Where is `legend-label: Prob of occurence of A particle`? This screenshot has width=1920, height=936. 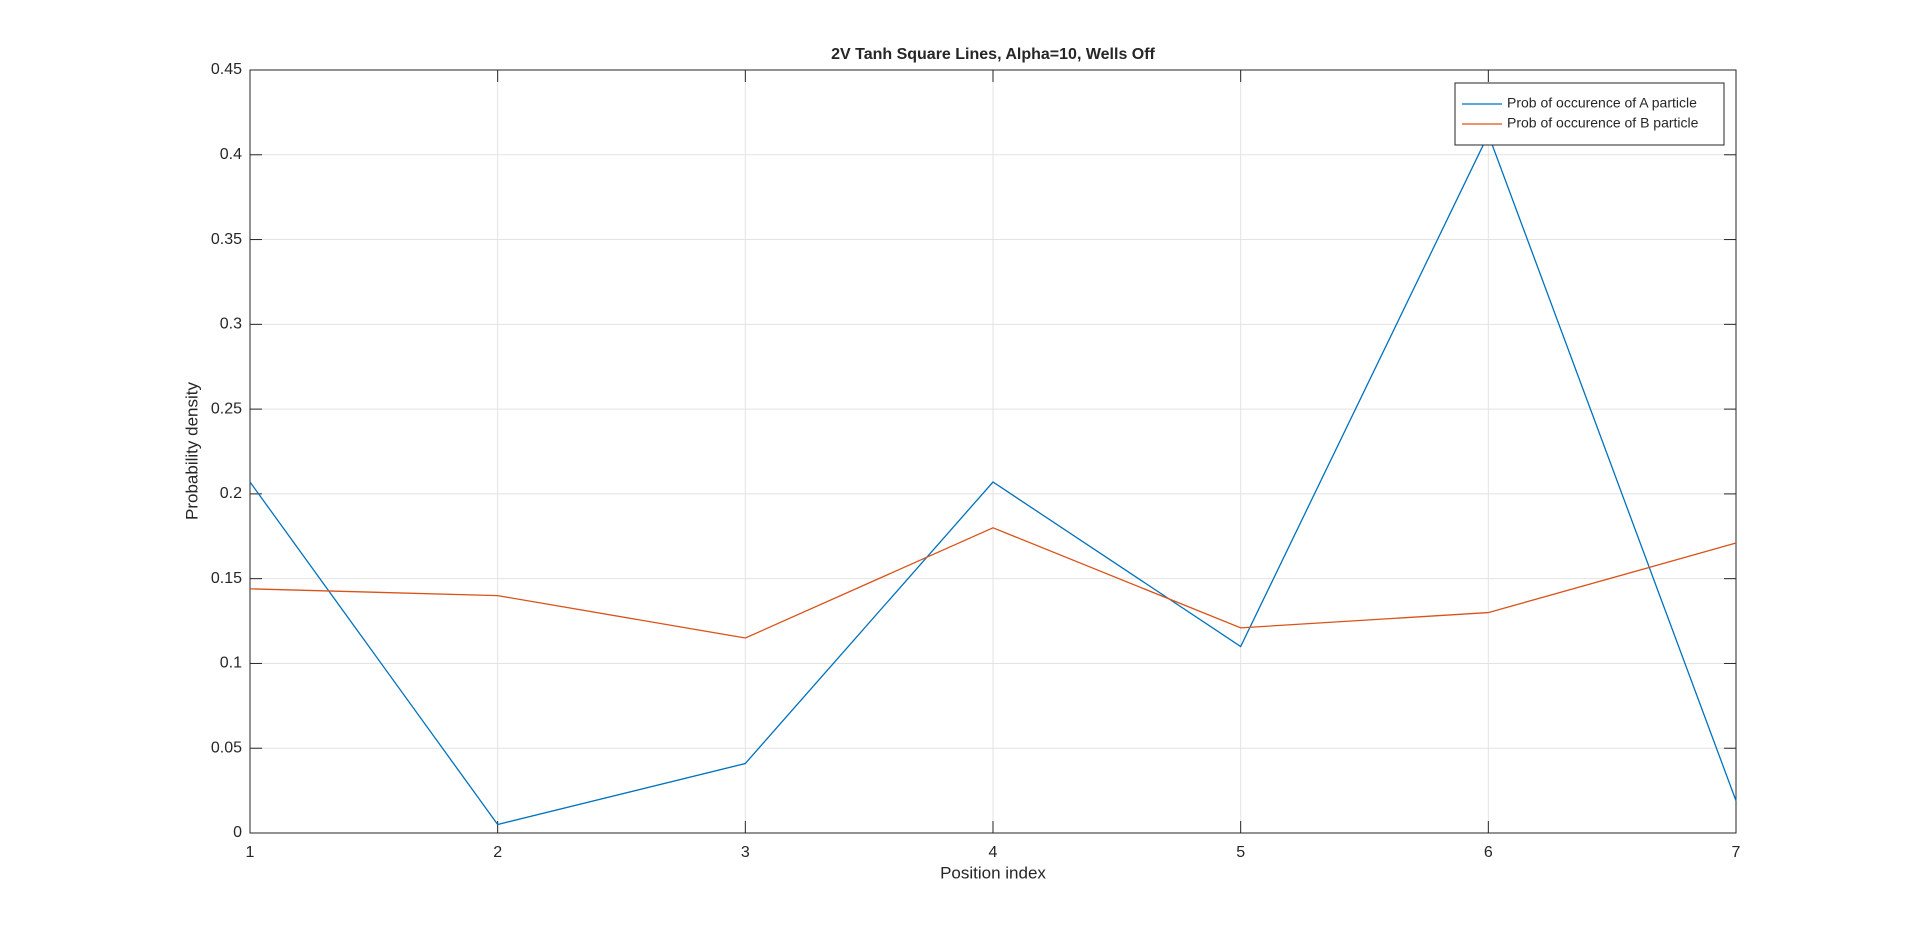
legend-label: Prob of occurence of A particle is located at coordinates (1602, 103).